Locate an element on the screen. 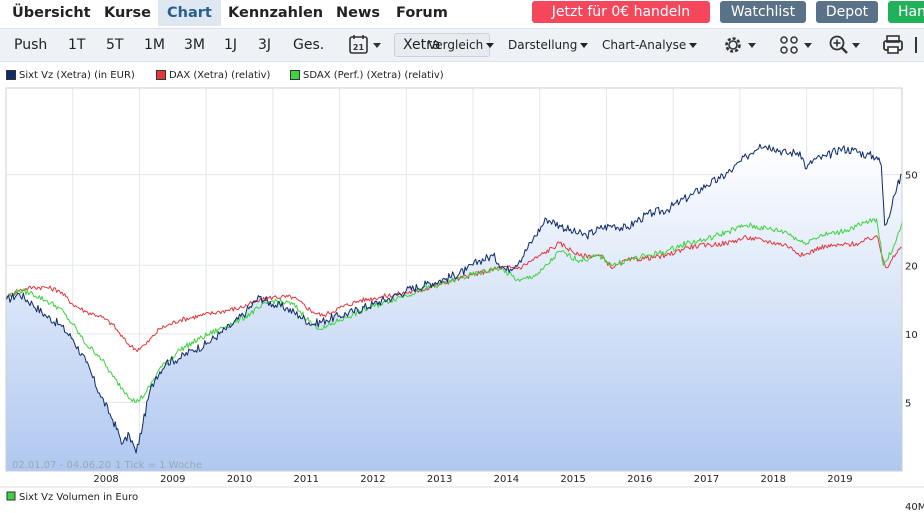  legend-label-dax: DAX (Xetra) (relativ) is located at coordinates (220, 75).